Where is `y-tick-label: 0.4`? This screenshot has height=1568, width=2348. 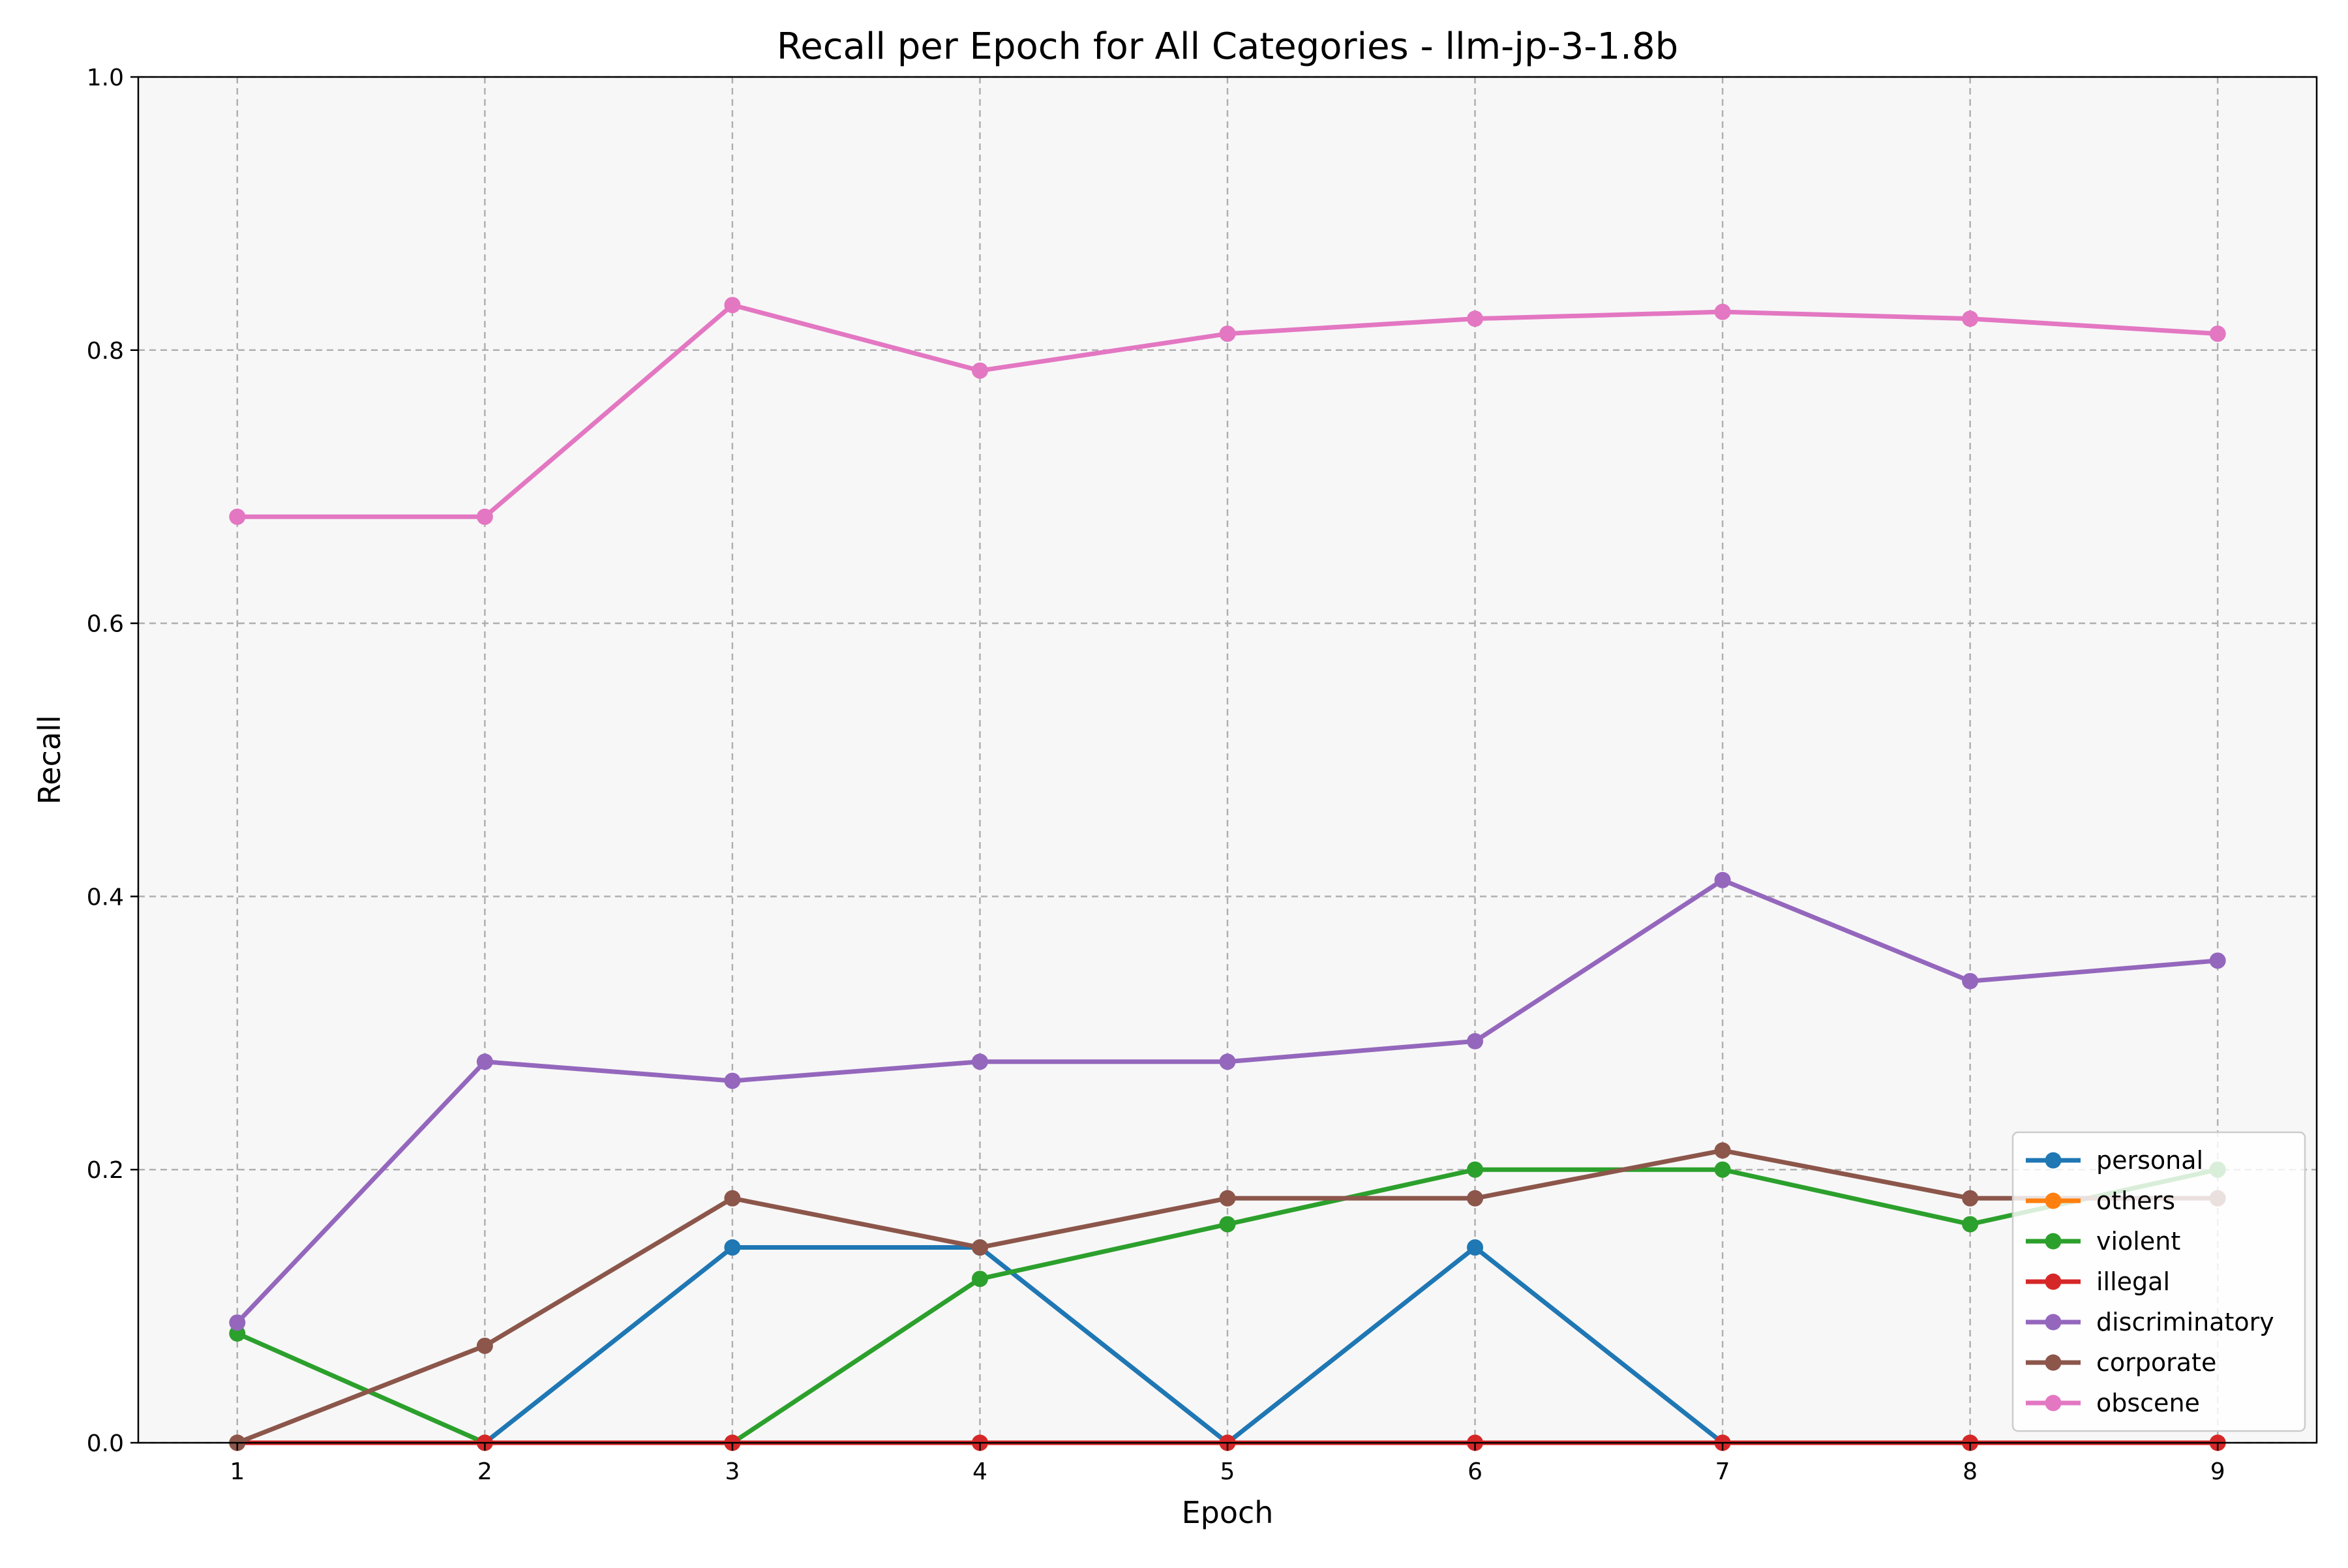 y-tick-label: 0.4 is located at coordinates (105, 897).